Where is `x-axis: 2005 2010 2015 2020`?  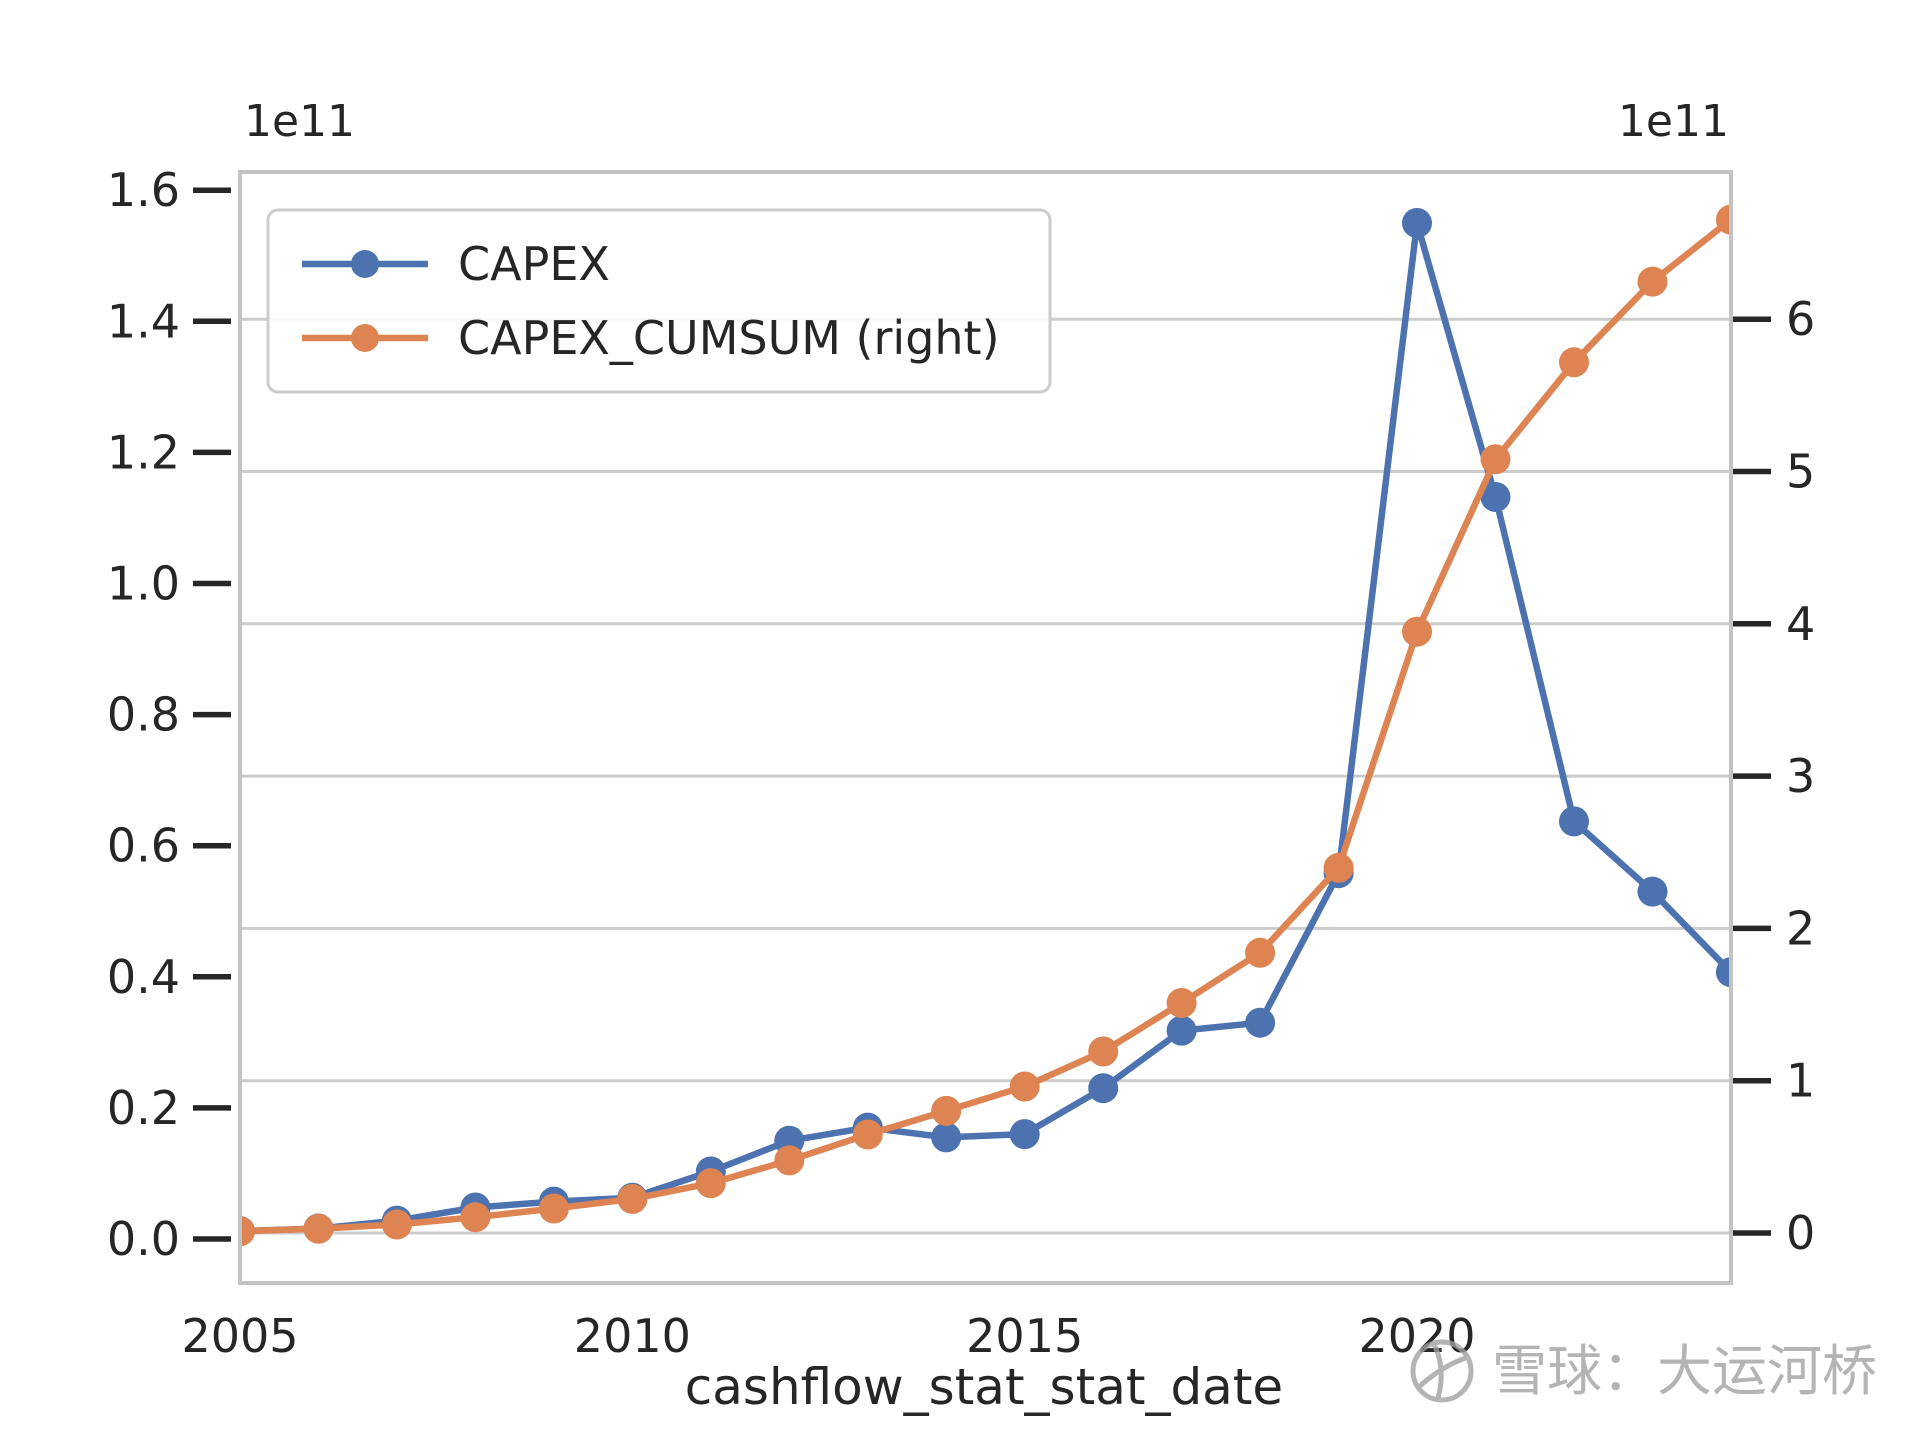
x-axis: 2005 2010 2015 2020 is located at coordinates (828, 1336).